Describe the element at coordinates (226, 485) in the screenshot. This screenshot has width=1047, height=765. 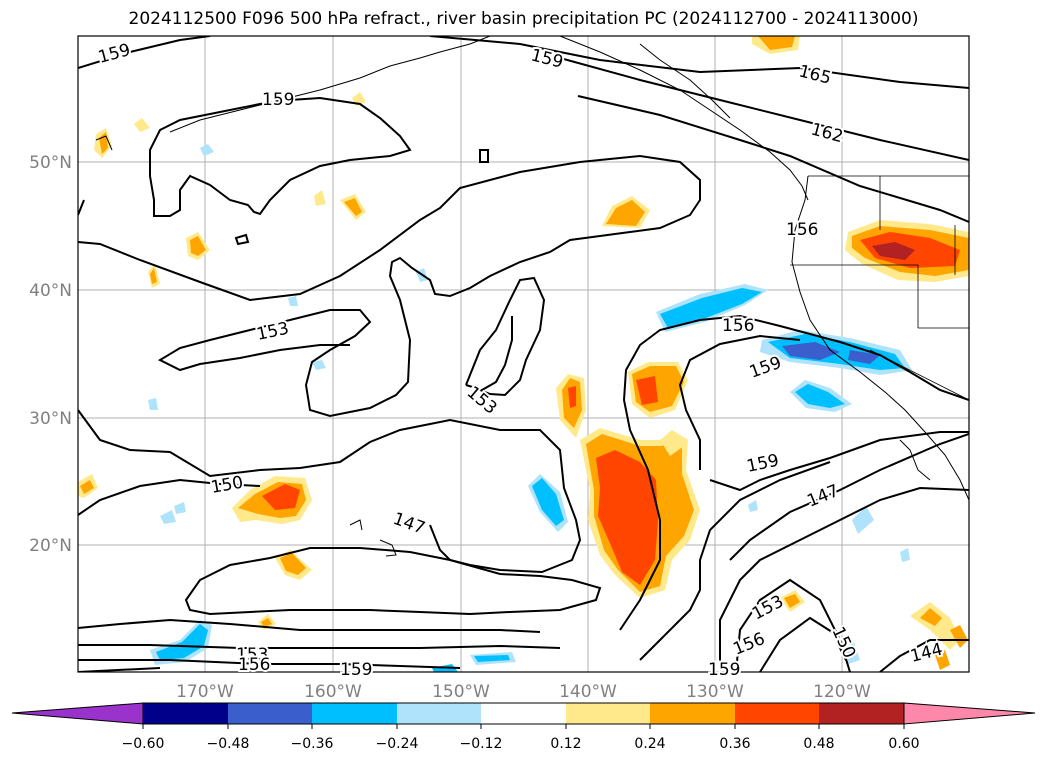
I see `contour-label: 150` at that location.